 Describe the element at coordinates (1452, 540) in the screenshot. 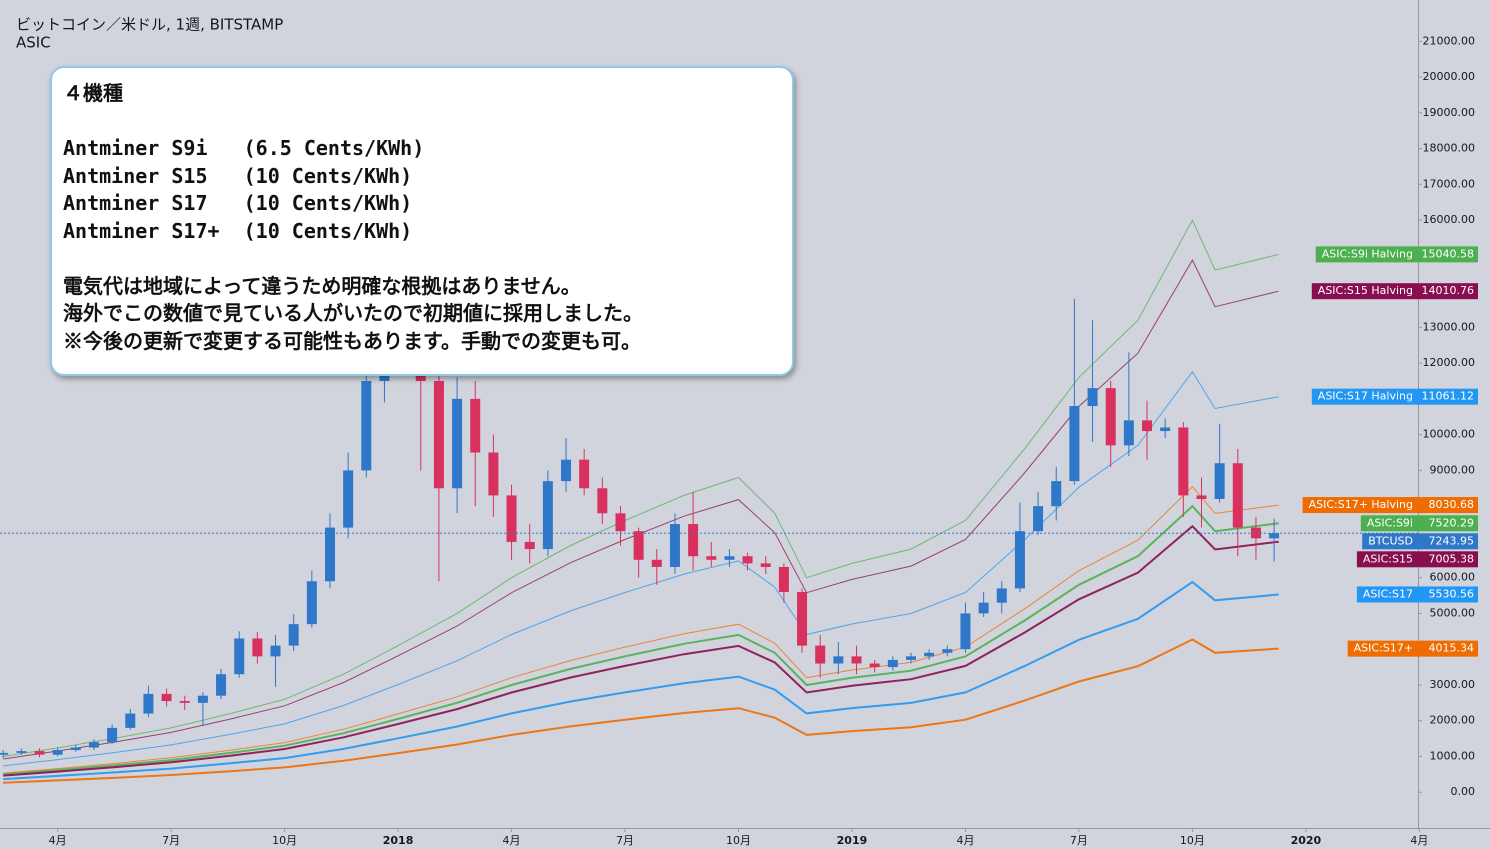

I see `price-tag-value: 7243.95` at that location.